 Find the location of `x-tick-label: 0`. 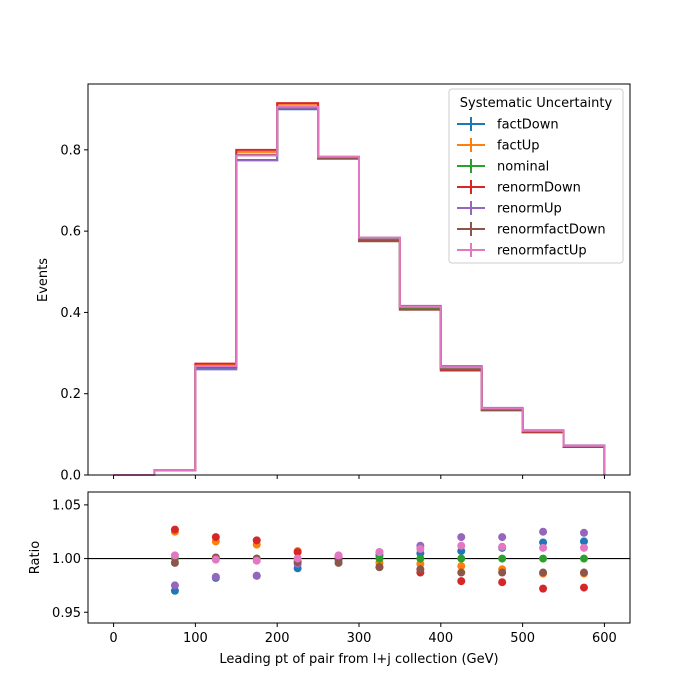

x-tick-label: 0 is located at coordinates (113, 638).